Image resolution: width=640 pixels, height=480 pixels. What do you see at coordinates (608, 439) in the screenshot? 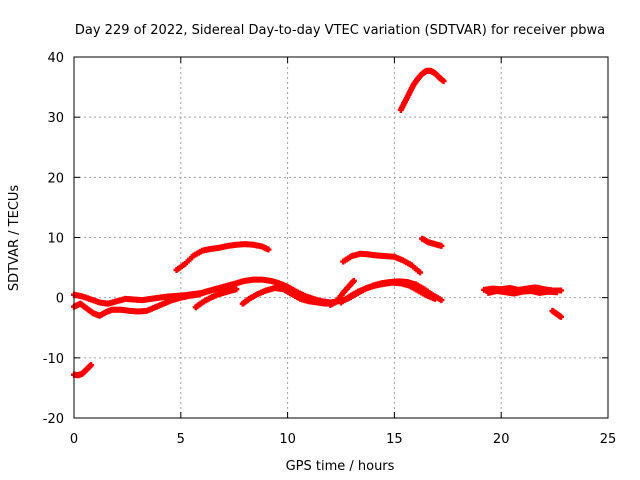
I see `x-tick-label: 25` at bounding box center [608, 439].